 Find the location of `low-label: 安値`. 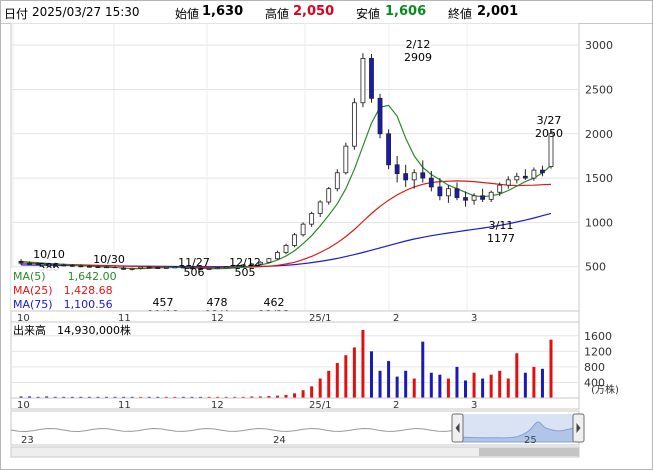

low-label: 安値 is located at coordinates (368, 14).